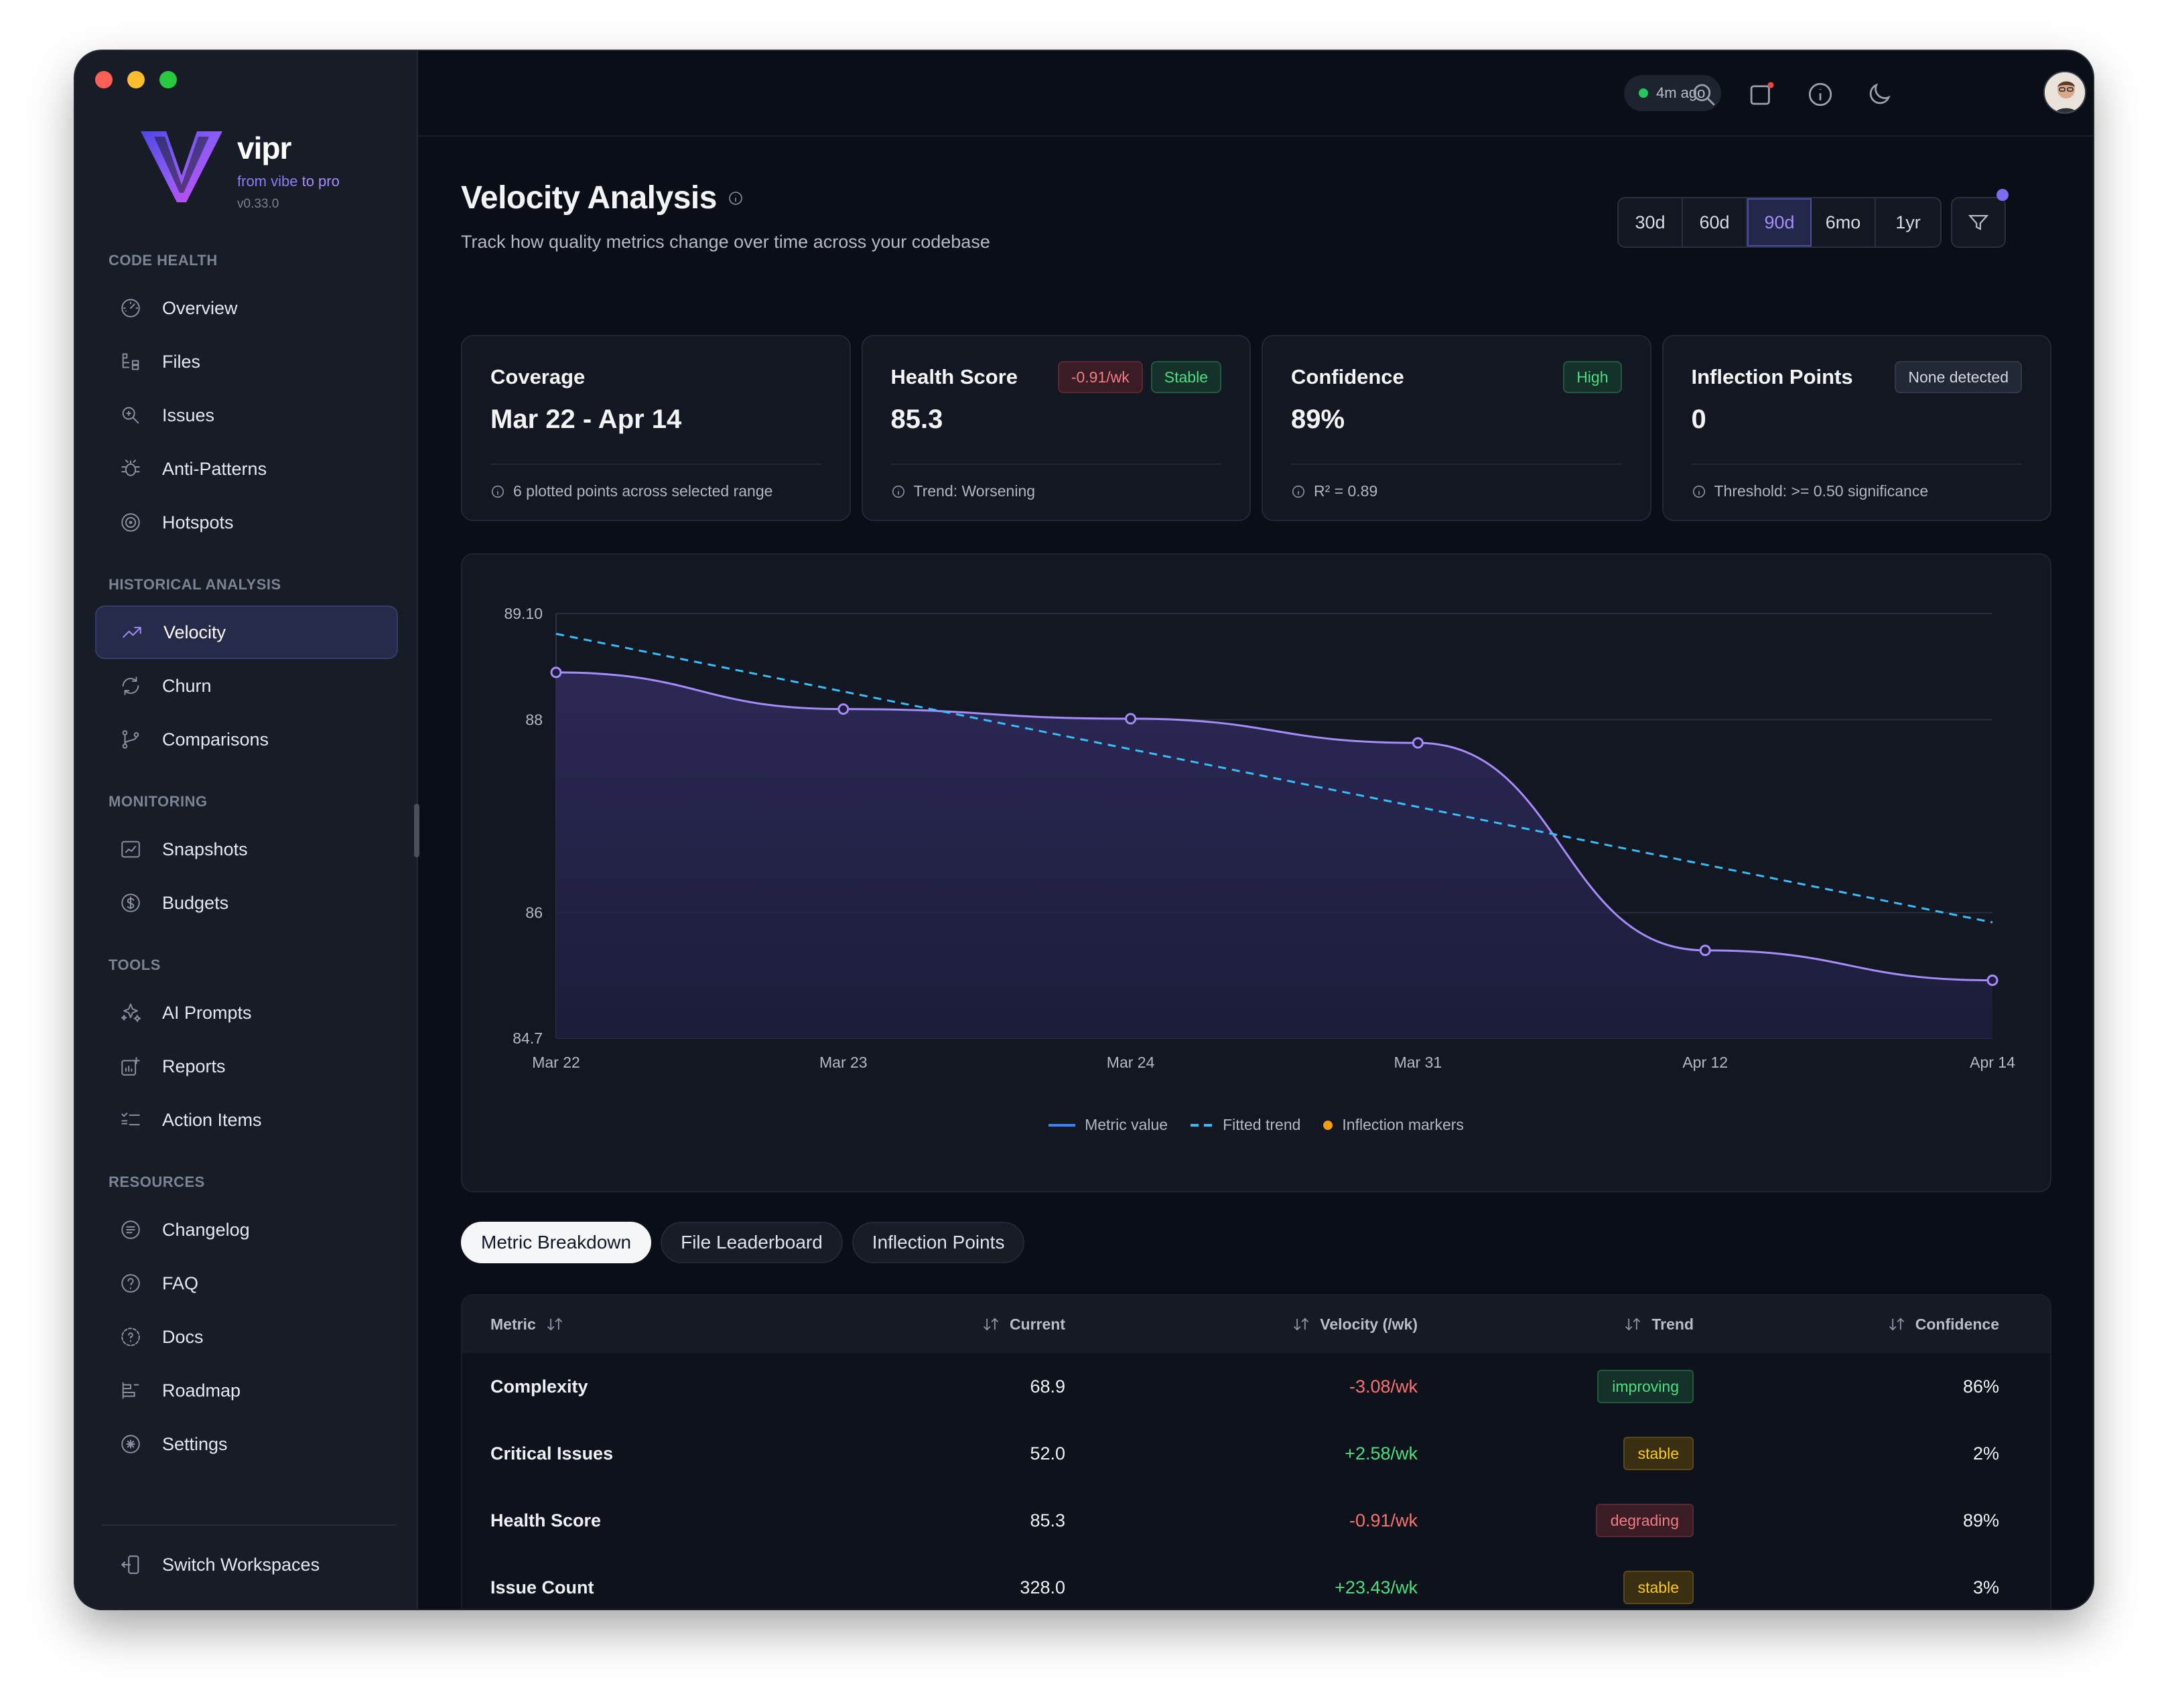 Image resolution: width=2168 pixels, height=1708 pixels. I want to click on col-velocity: Velocity (/wk), so click(1242, 1324).